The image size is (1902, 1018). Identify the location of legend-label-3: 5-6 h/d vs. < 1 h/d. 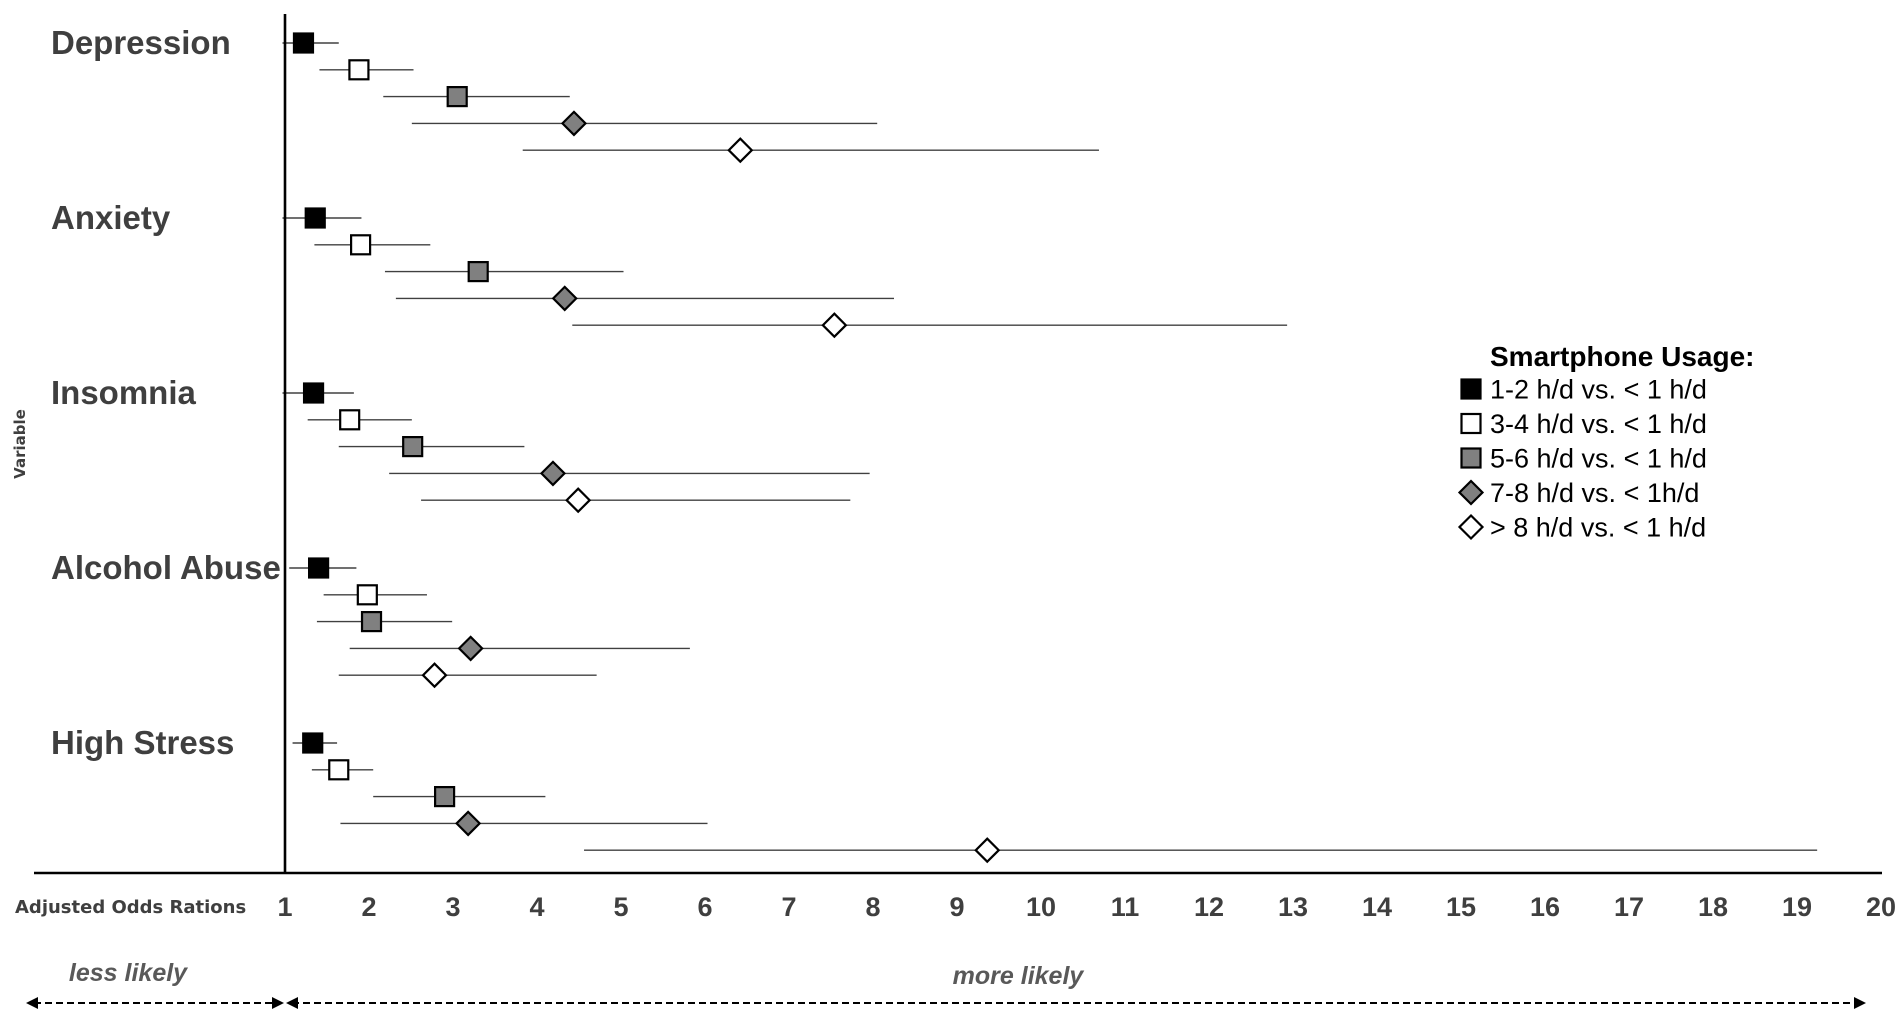
(1598, 459).